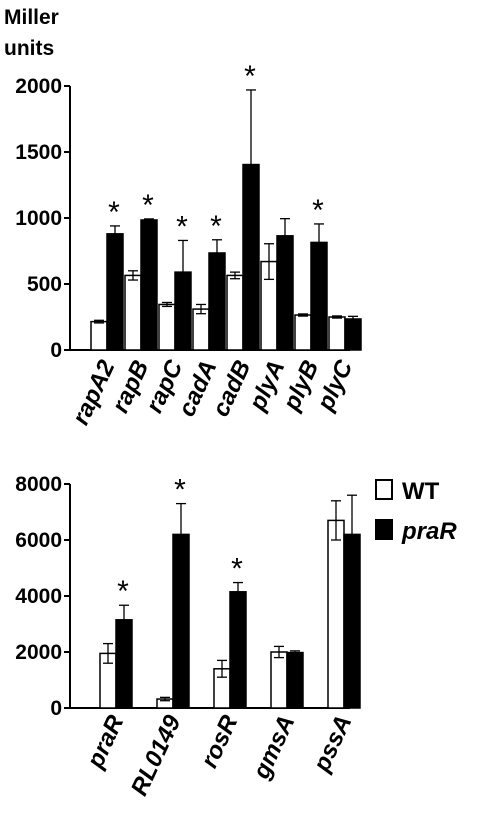 The width and height of the screenshot is (502, 818). Describe the element at coordinates (352, 621) in the screenshot. I see `bar-prar-pssa` at that location.